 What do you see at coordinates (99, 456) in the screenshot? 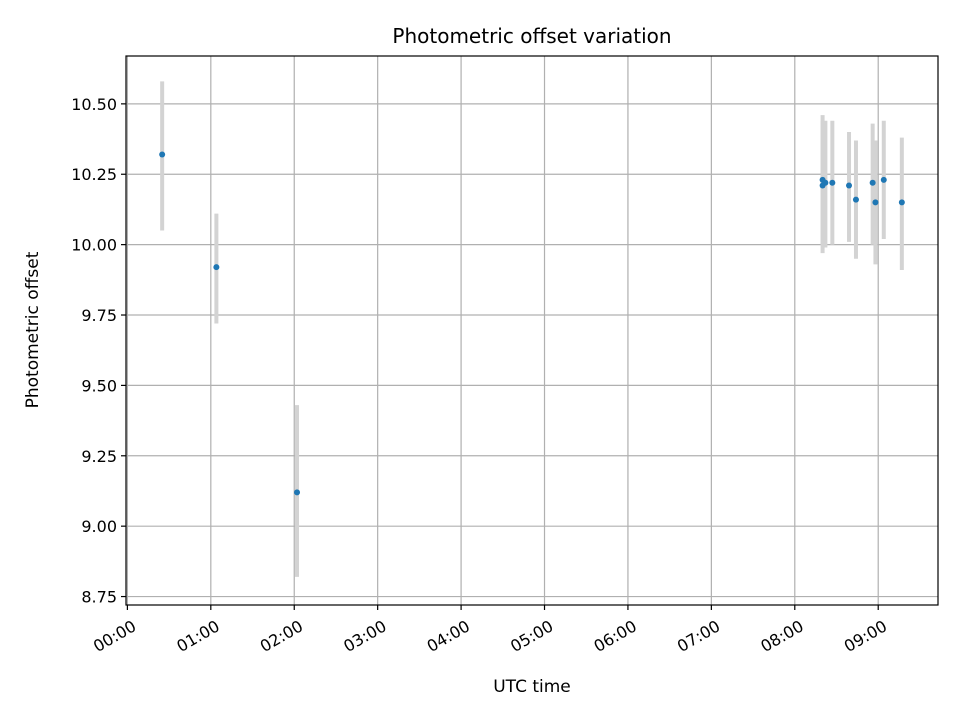
I see `y-tick-label: 9.25` at bounding box center [99, 456].